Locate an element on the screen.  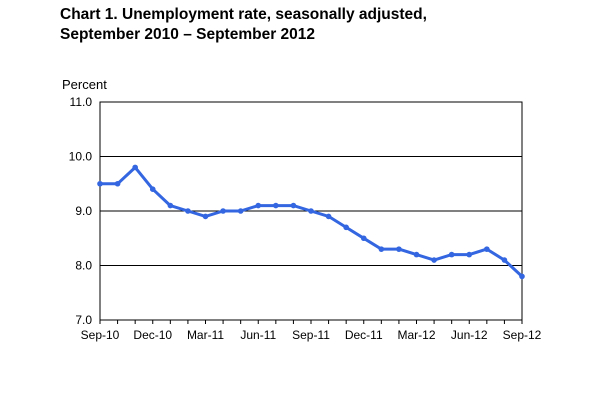
y-tick-label: 10.0 is located at coordinates (81, 157).